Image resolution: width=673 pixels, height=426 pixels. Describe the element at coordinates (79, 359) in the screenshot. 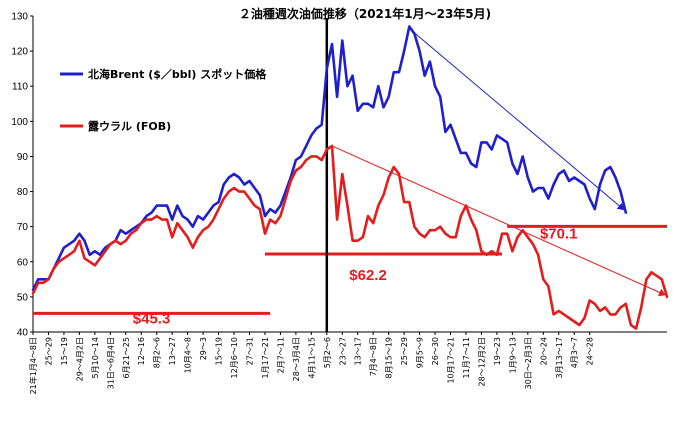

I see `x-tick-label: 29～4月2日` at that location.